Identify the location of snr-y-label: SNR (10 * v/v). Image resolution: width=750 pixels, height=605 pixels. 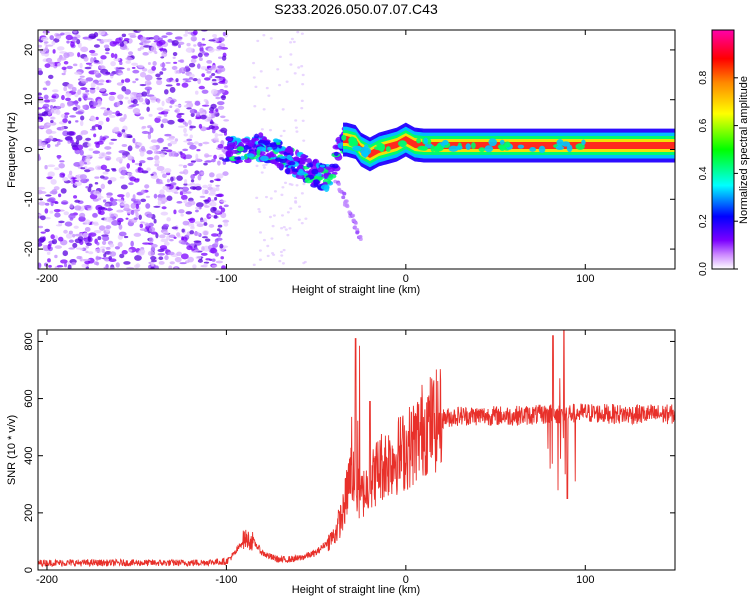
(12, 450).